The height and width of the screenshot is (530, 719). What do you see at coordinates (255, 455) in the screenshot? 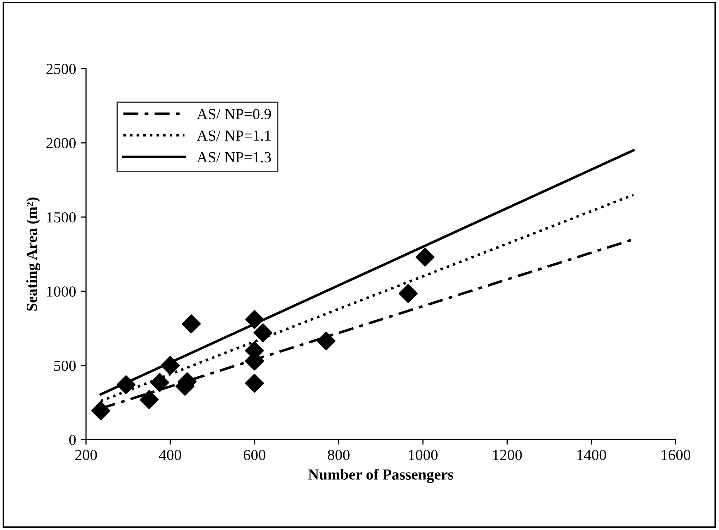
I see `x-tick-label: 600` at bounding box center [255, 455].